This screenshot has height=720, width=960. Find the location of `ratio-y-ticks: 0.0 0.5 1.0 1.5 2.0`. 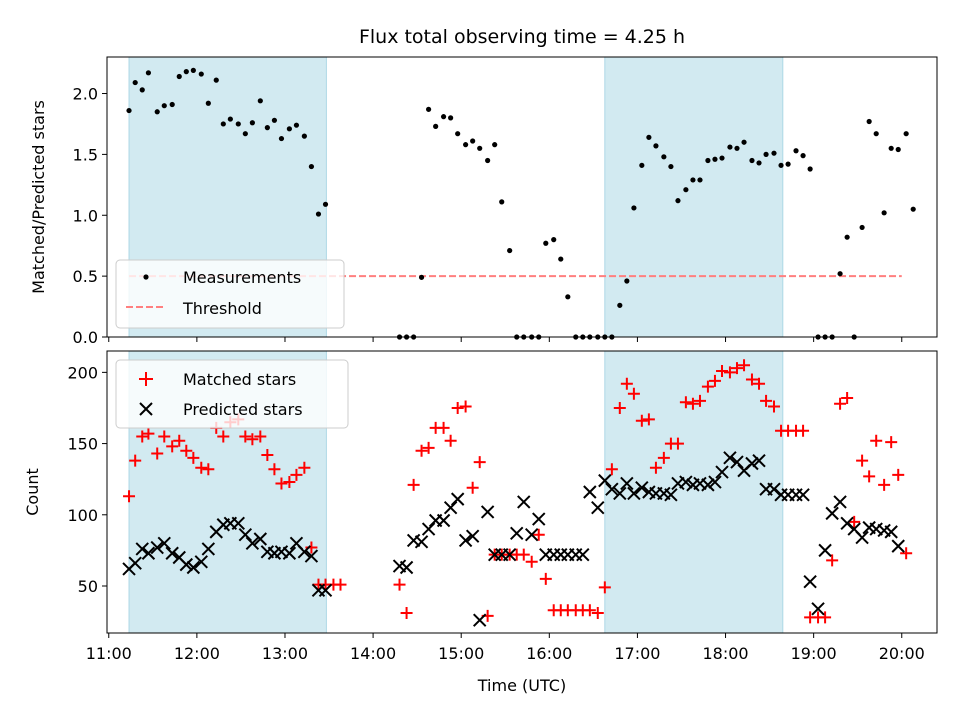

ratio-y-ticks: 0.0 0.5 1.0 1.5 2.0 is located at coordinates (90, 216).